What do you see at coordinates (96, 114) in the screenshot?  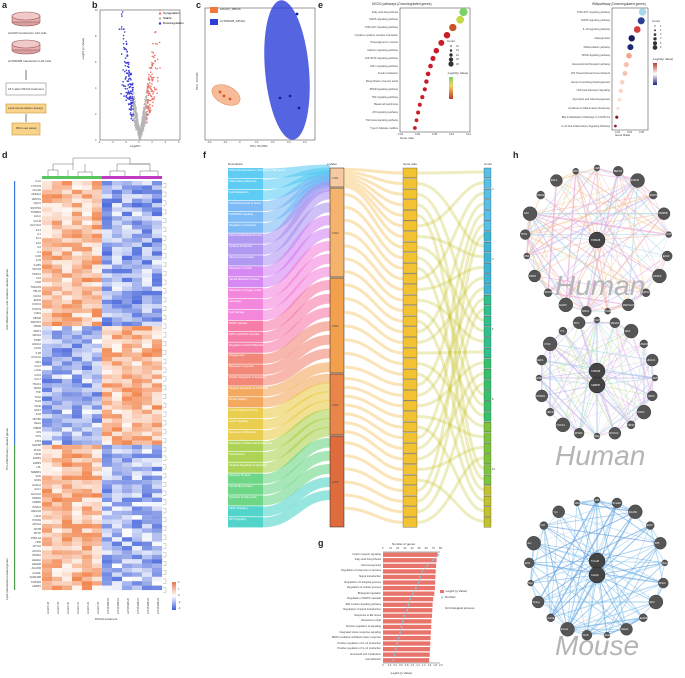 I see `volcano-ytick-1: 2` at bounding box center [96, 114].